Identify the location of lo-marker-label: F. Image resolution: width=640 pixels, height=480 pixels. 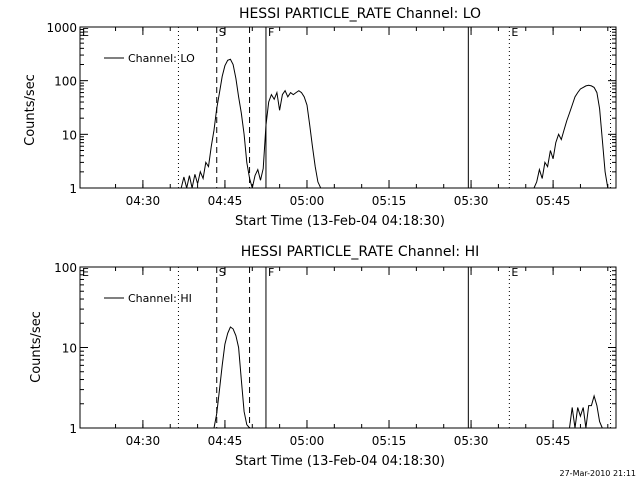
(271, 32).